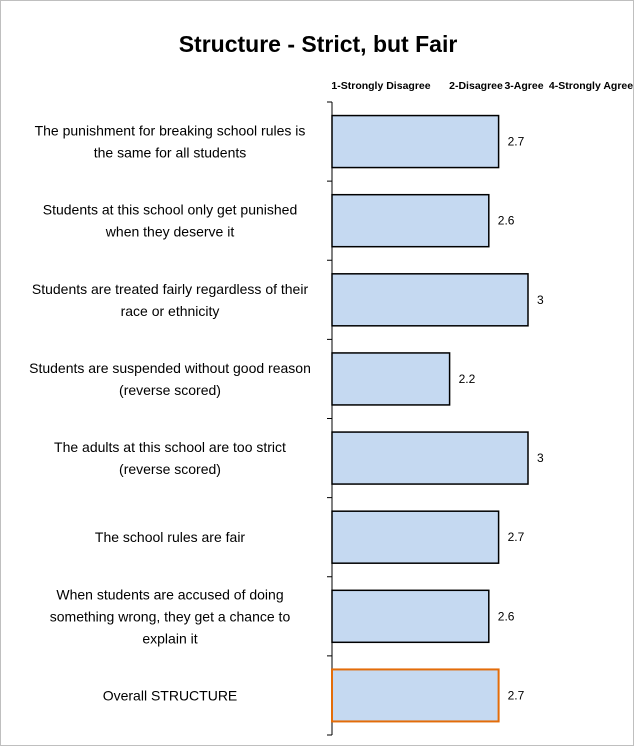 Image resolution: width=636 pixels, height=748 pixels. I want to click on scale-label: 1-Strongly Disagree, so click(380, 86).